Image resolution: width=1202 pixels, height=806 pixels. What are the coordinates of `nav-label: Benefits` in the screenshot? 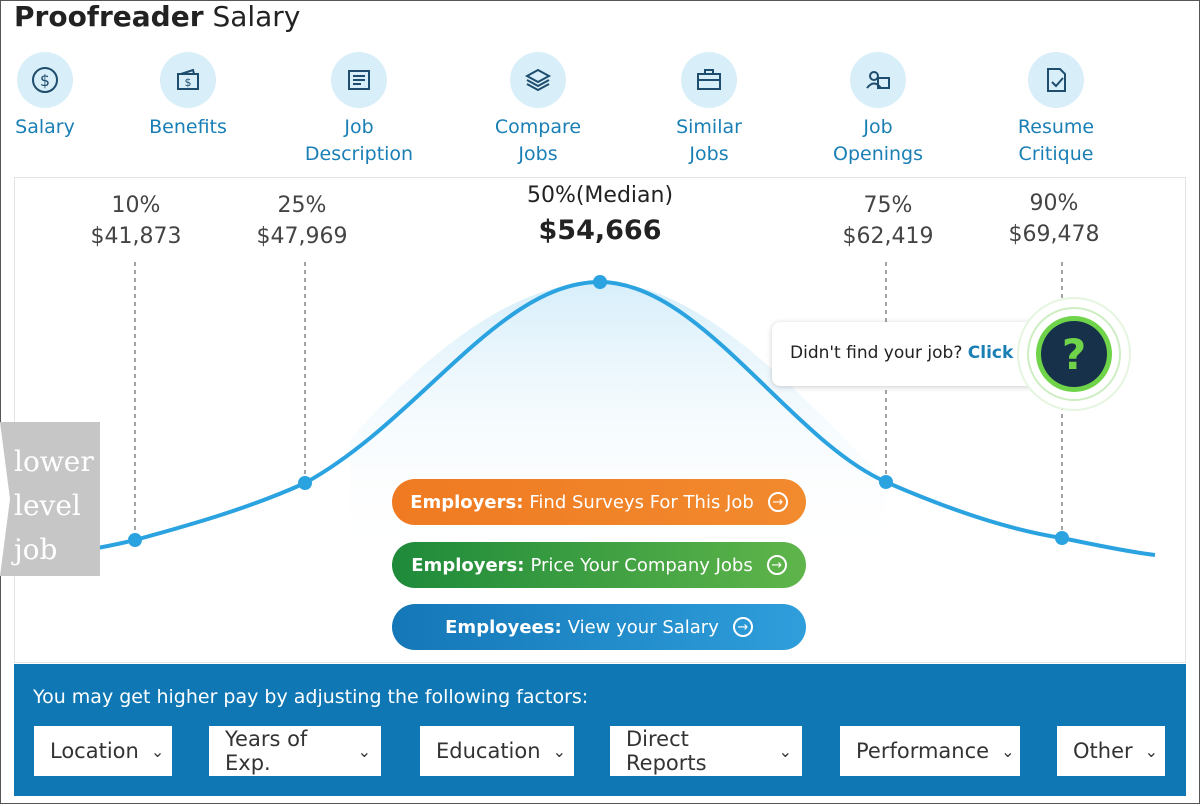 It's located at (188, 127).